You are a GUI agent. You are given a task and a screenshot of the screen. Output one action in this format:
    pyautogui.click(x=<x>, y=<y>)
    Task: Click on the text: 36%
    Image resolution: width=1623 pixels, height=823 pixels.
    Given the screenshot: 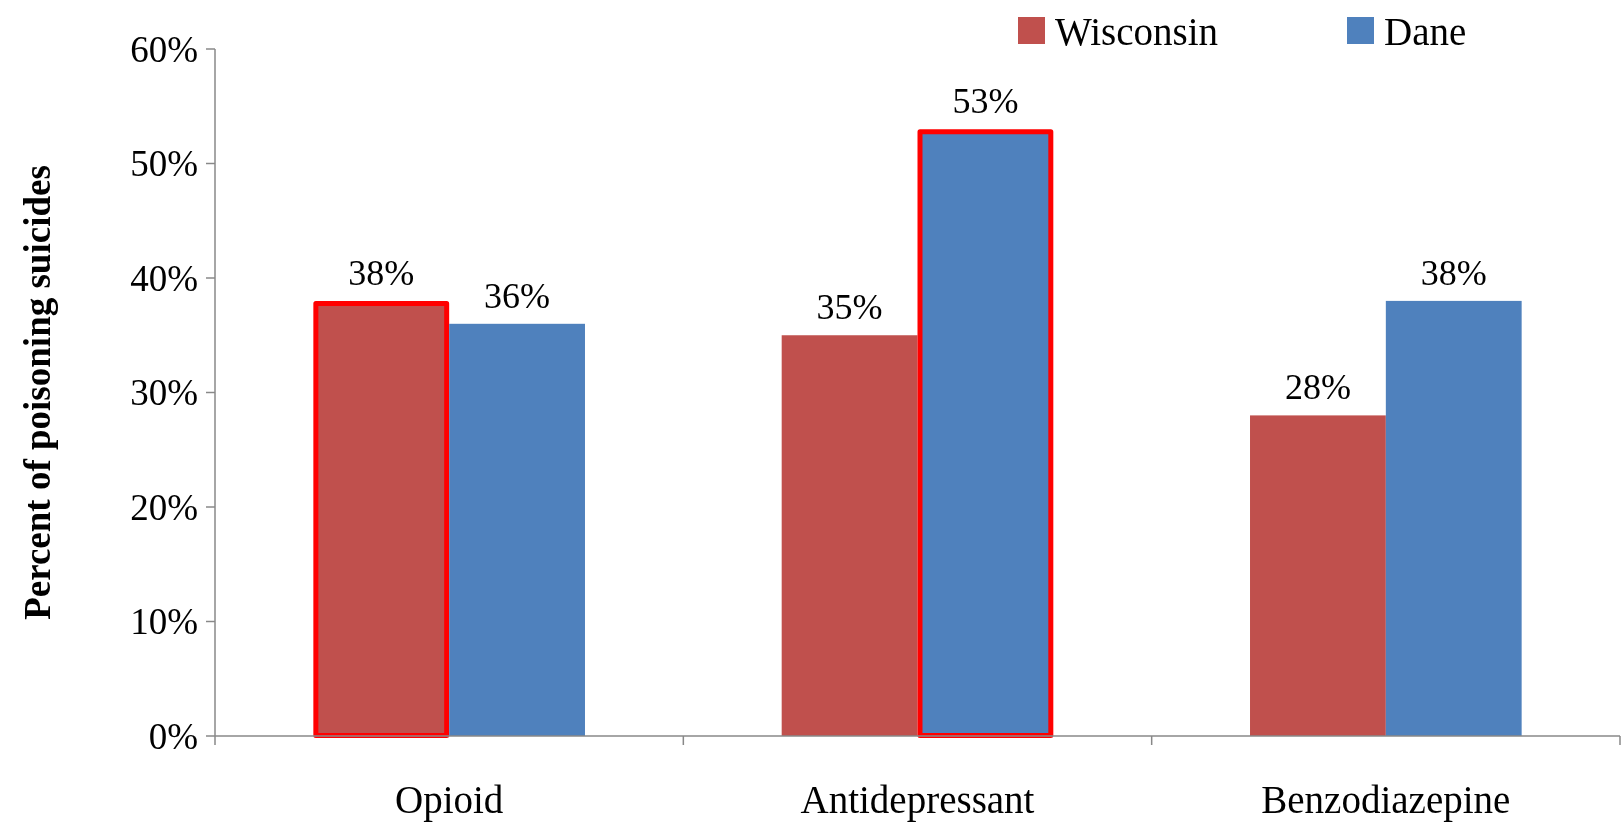 What is the action you would take?
    pyautogui.click(x=517, y=295)
    